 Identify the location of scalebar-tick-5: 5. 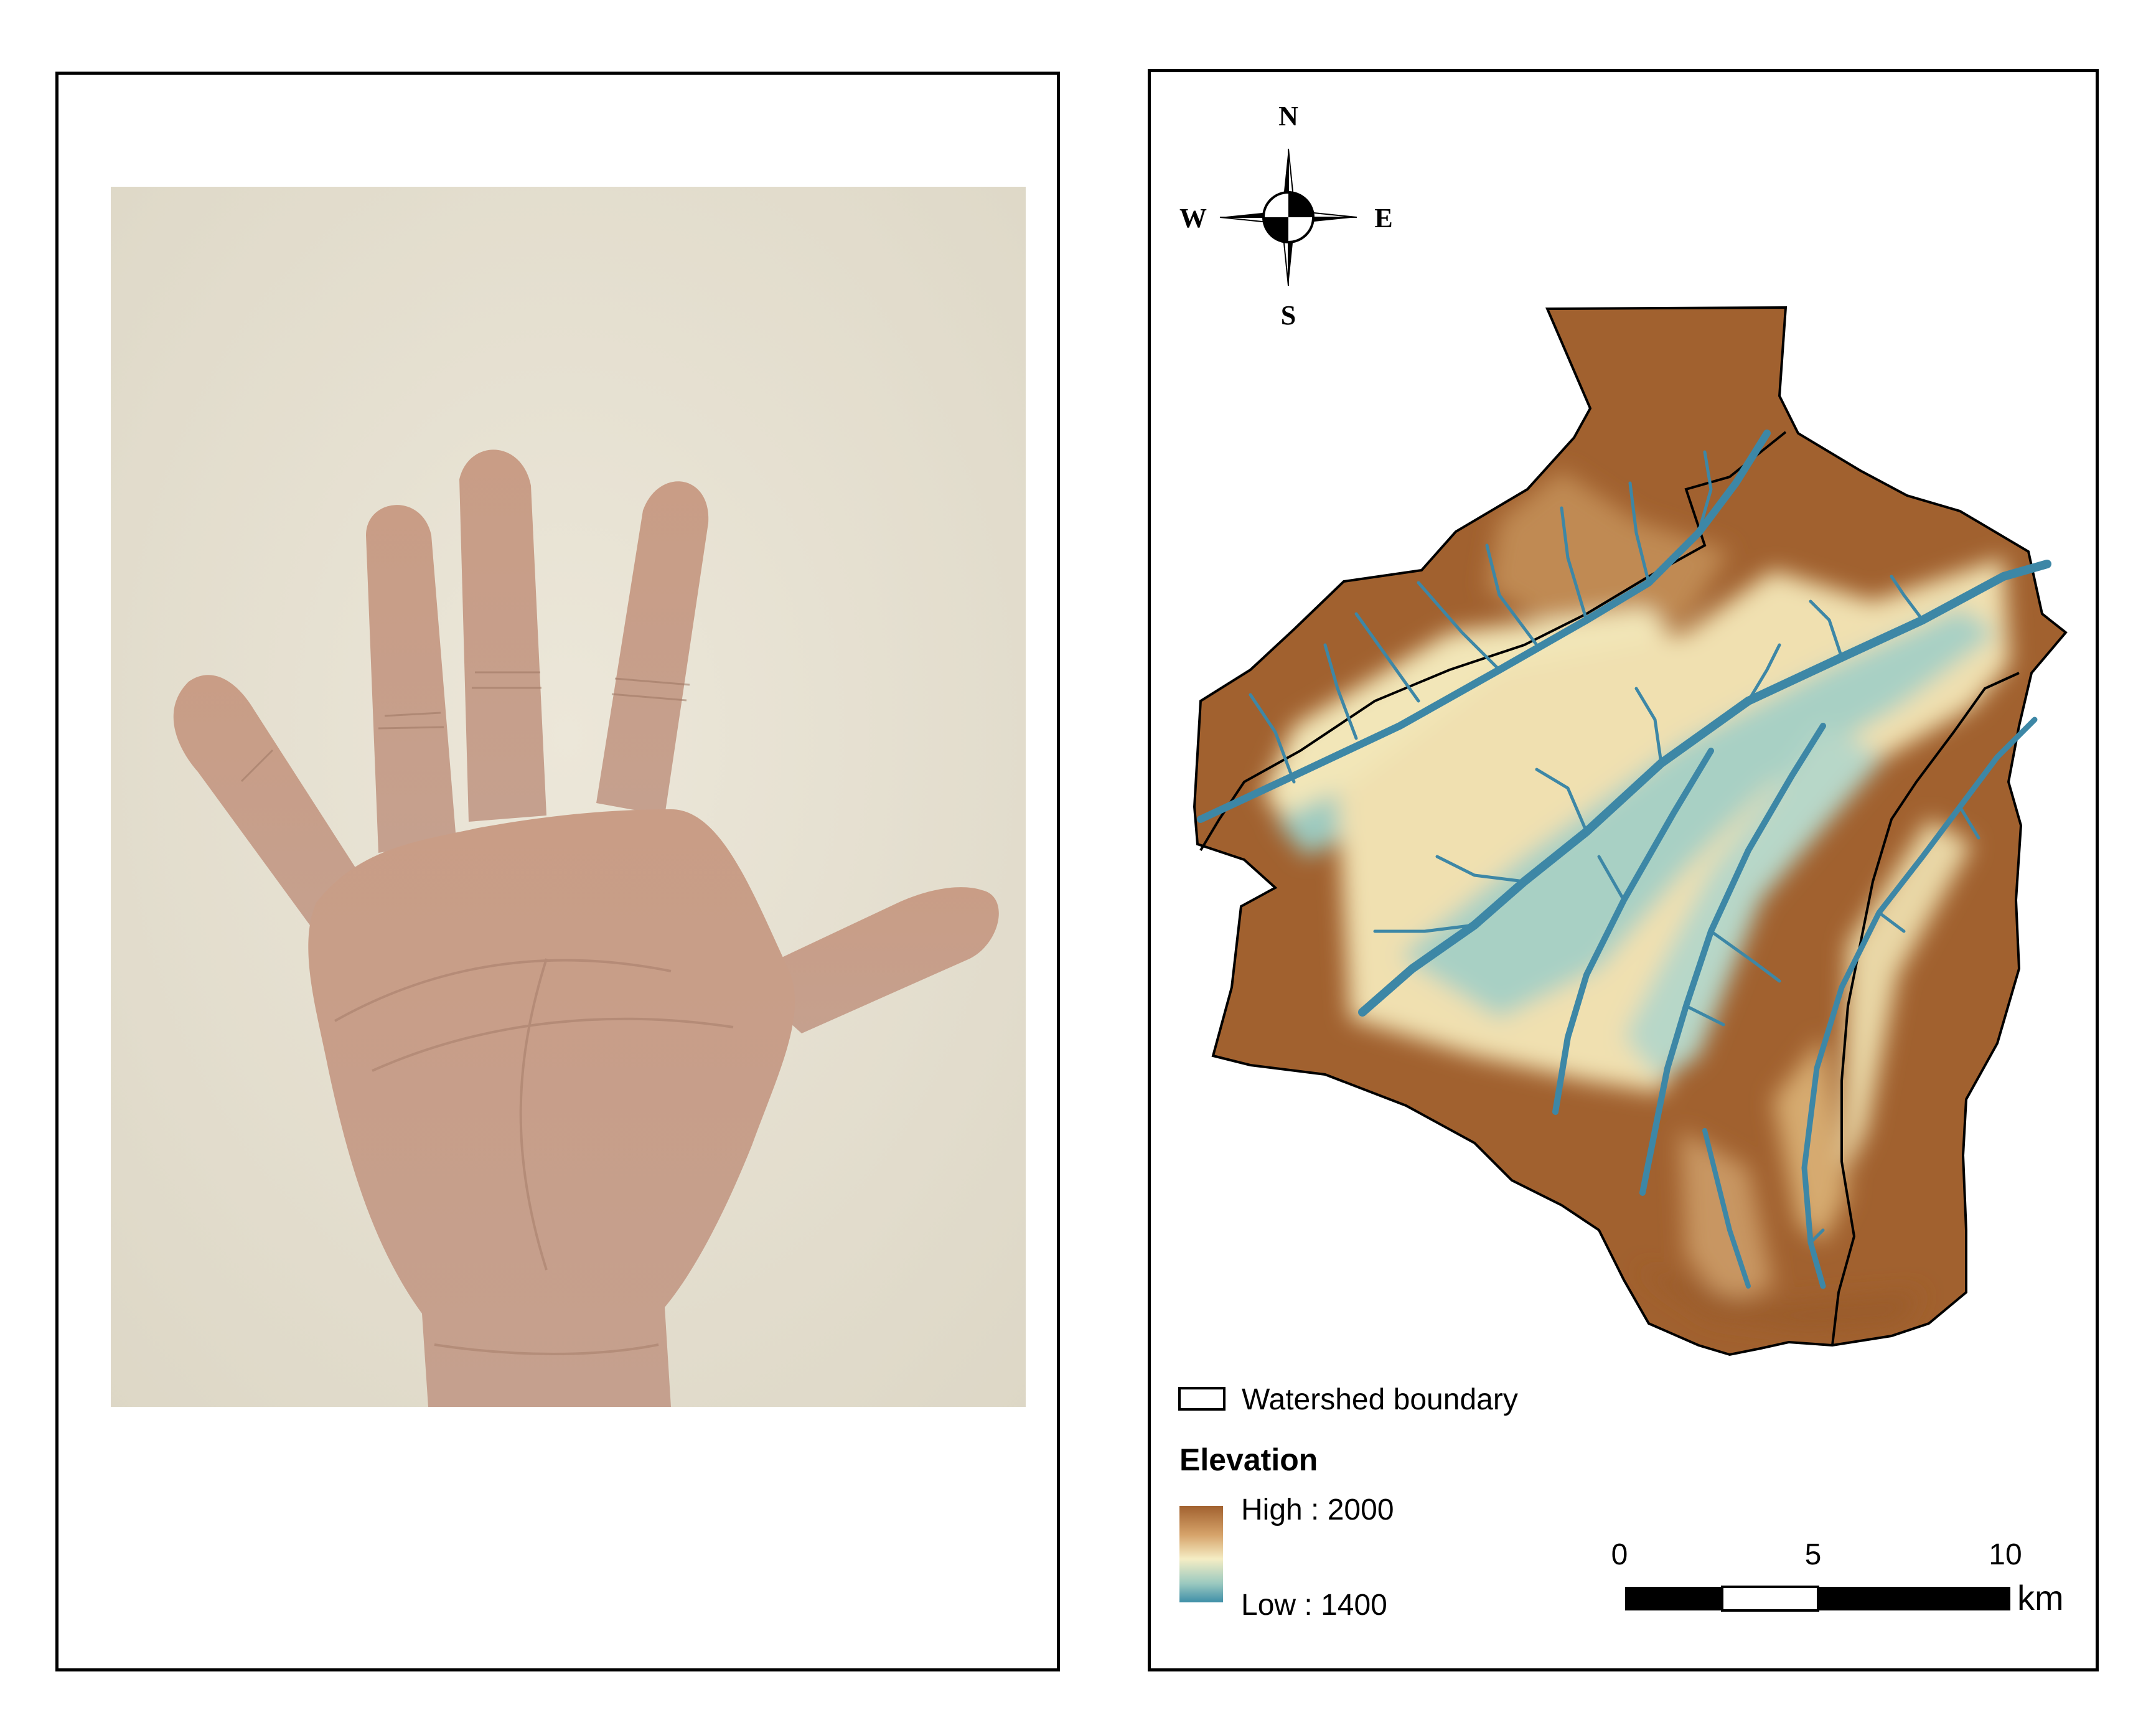
(1814, 1554).